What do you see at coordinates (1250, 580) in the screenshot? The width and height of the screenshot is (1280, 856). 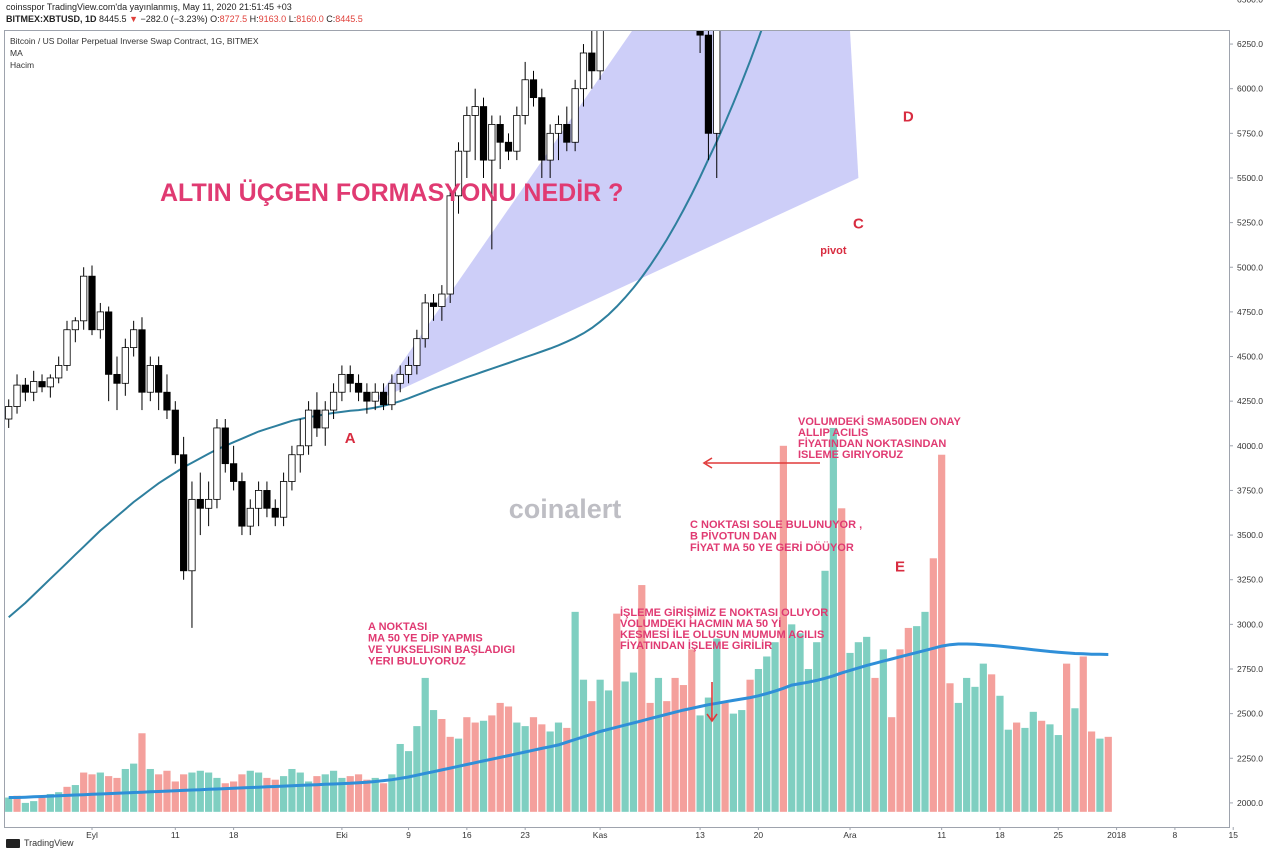 I see `price-tick-label: 3250.0` at bounding box center [1250, 580].